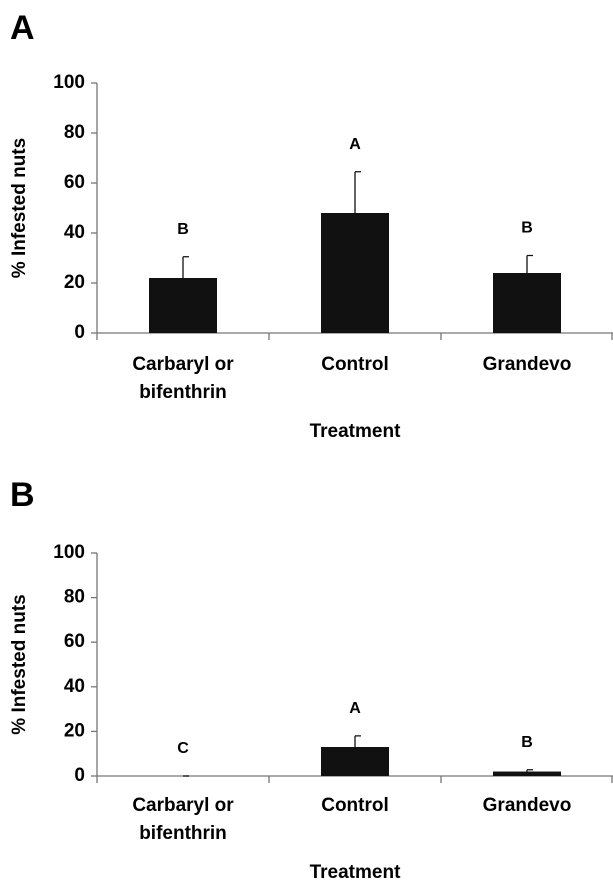 The width and height of the screenshot is (613, 883). What do you see at coordinates (183, 748) in the screenshot?
I see `significance-letter: C` at bounding box center [183, 748].